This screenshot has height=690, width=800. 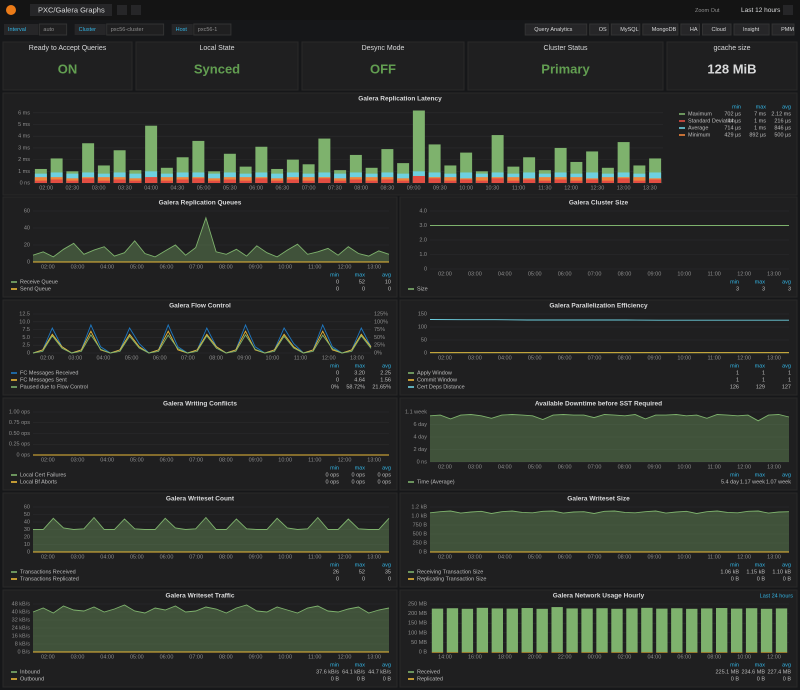 I want to click on share-button, so click(x=122, y=10).